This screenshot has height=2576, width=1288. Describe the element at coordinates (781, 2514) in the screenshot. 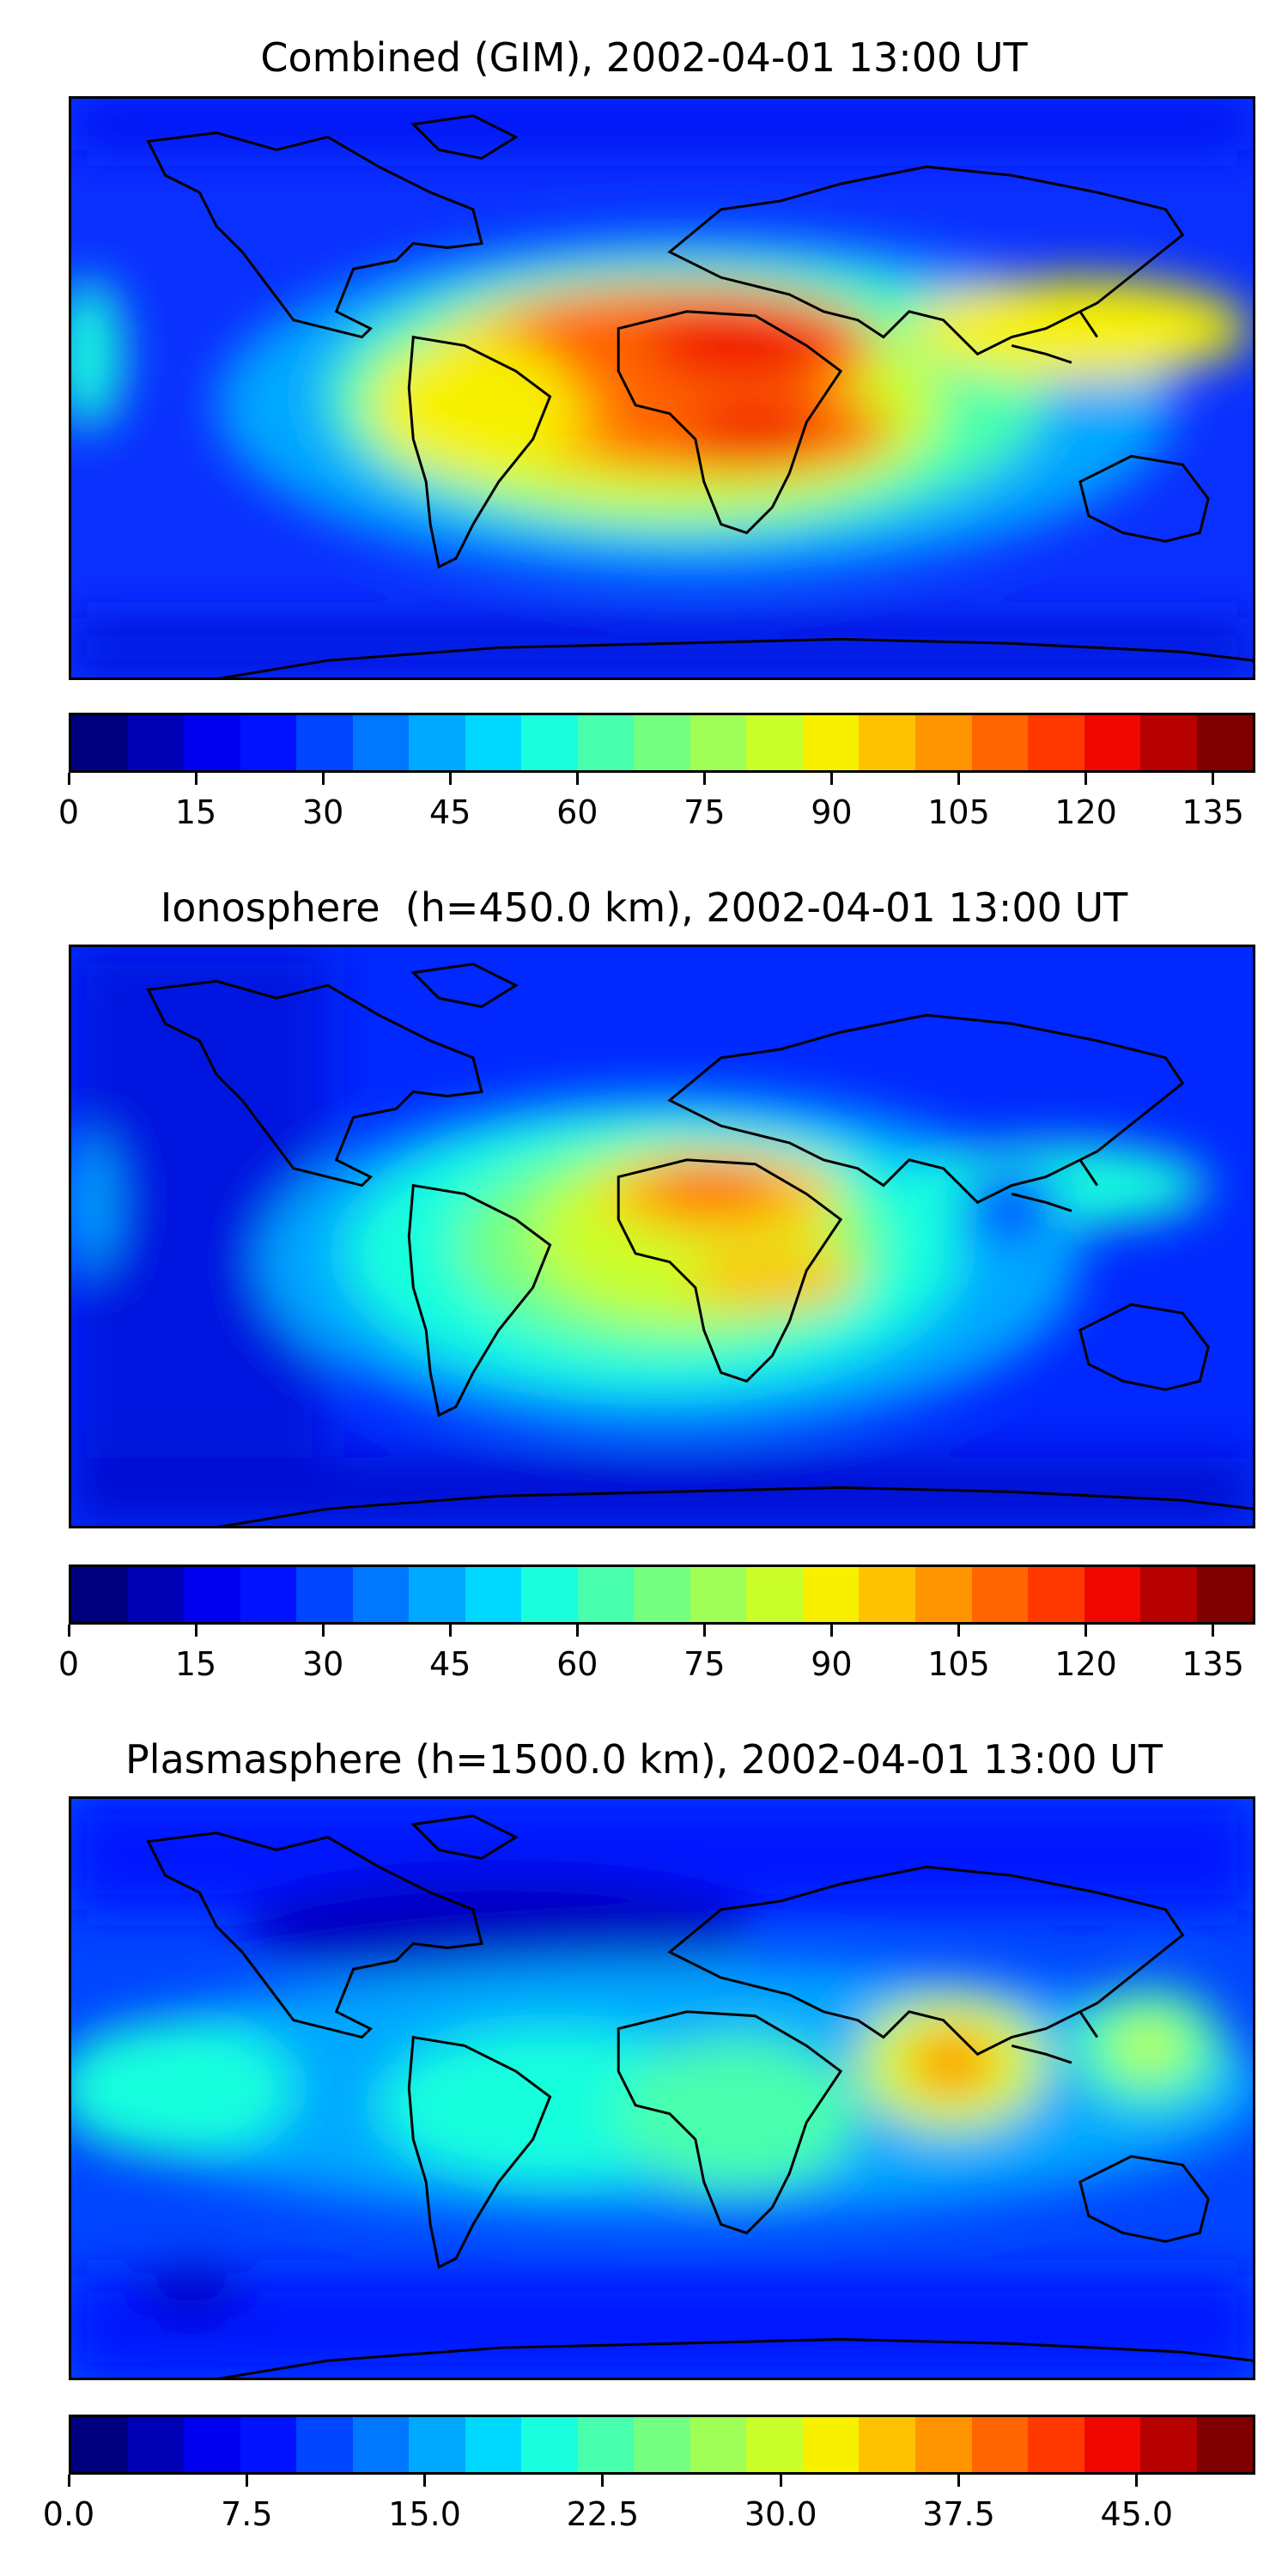

I see `colorbar-tick-label: 30.0` at that location.